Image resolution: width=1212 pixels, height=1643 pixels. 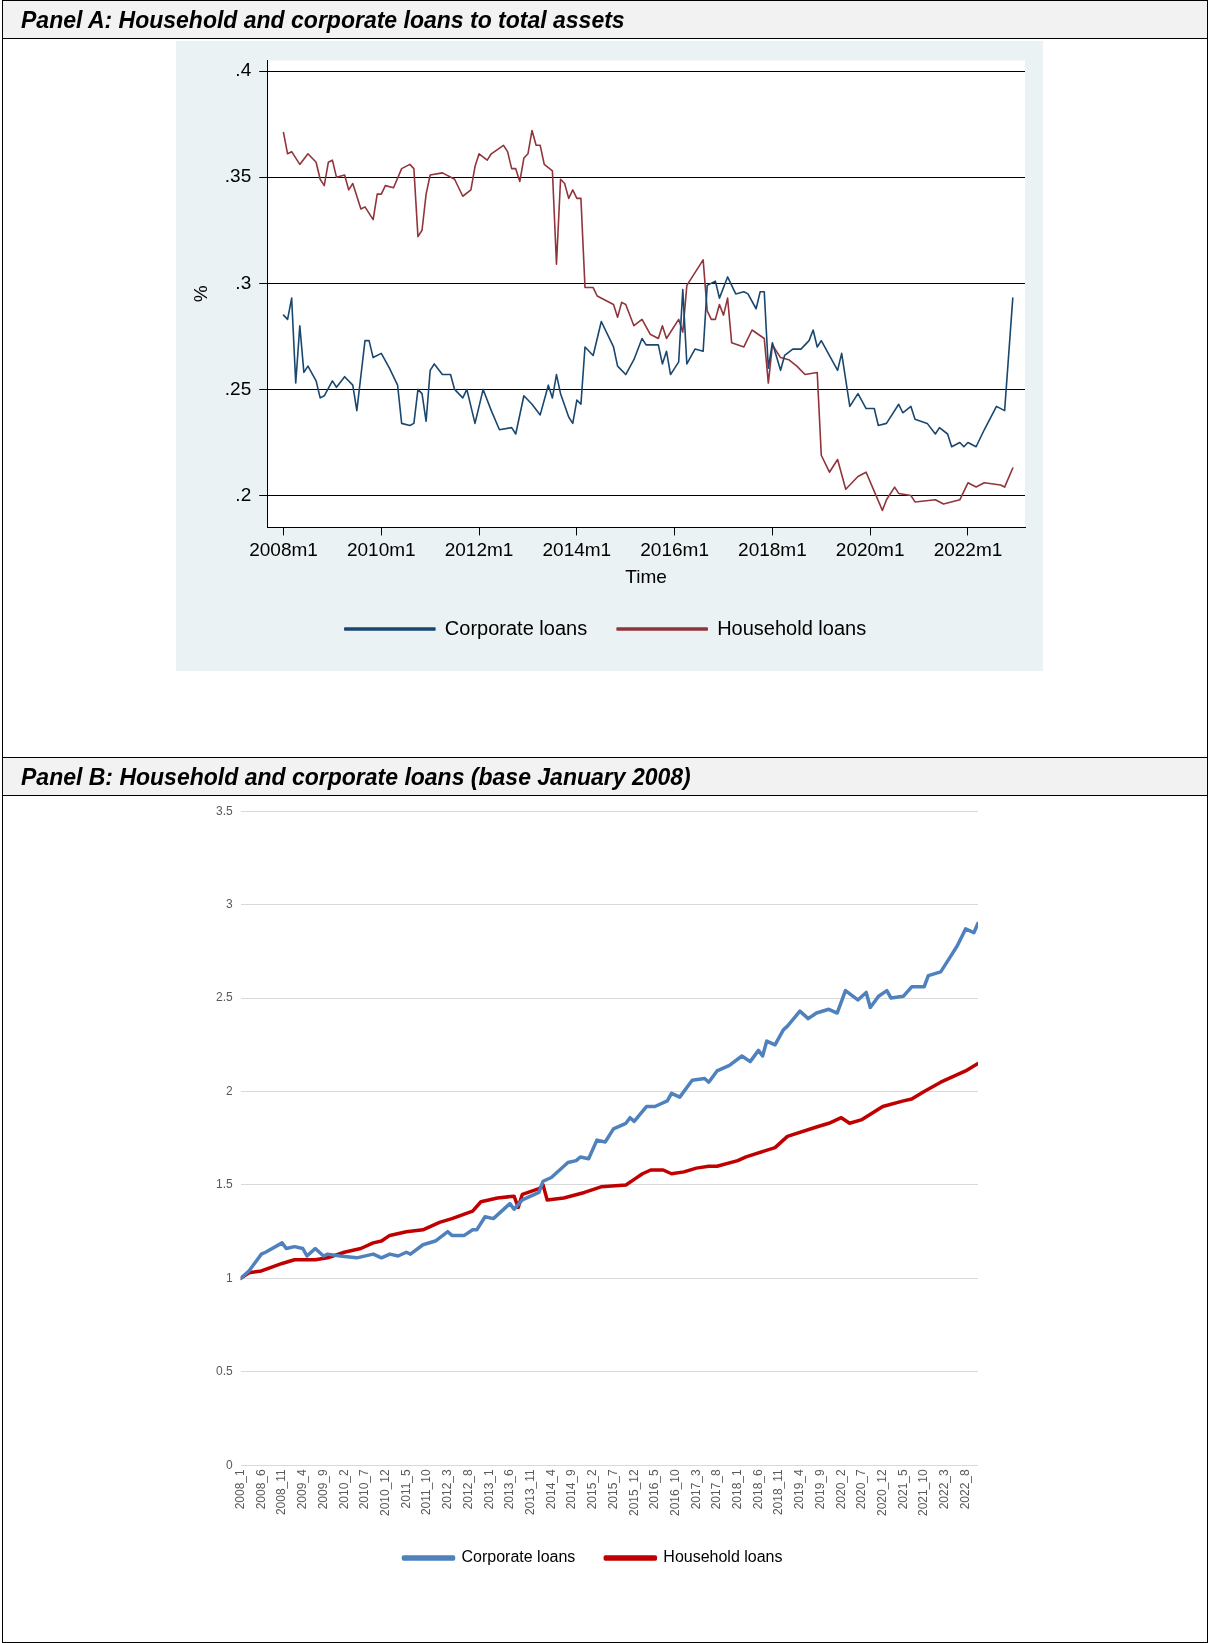 I want to click on x-tick-label: 2009_4, so click(x=302, y=1489).